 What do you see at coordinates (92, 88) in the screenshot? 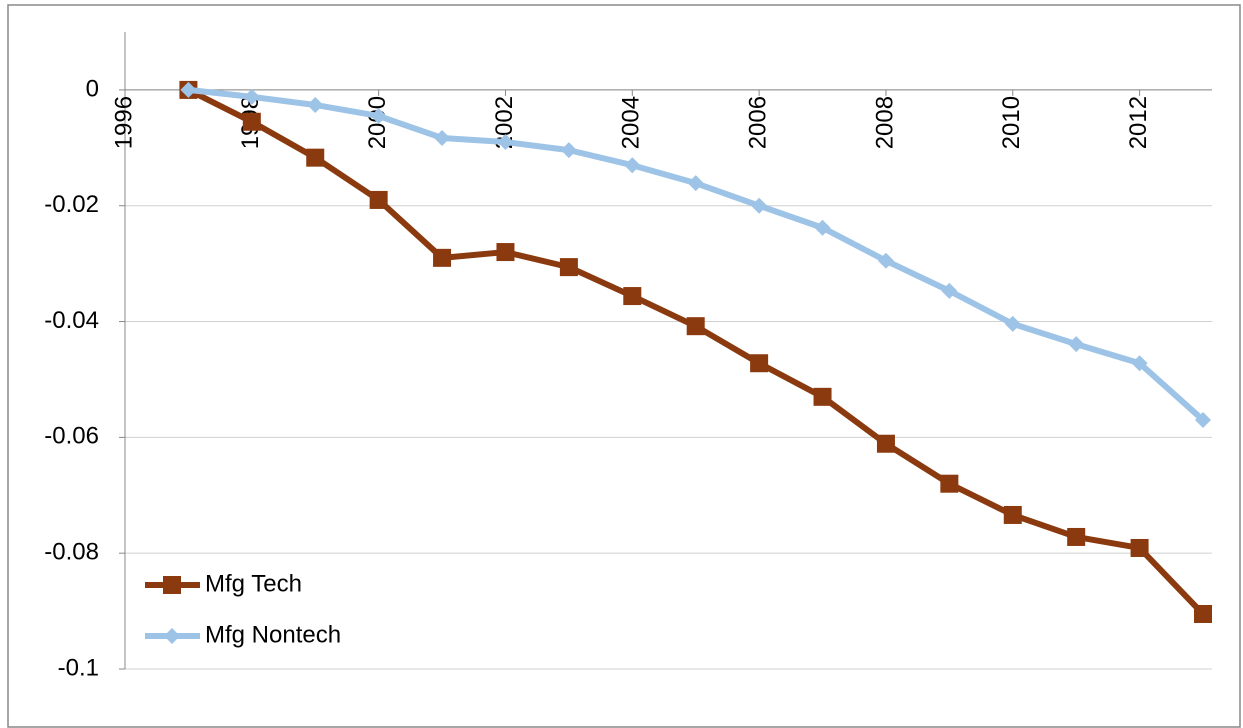
I see `y-tick-label: 0` at bounding box center [92, 88].